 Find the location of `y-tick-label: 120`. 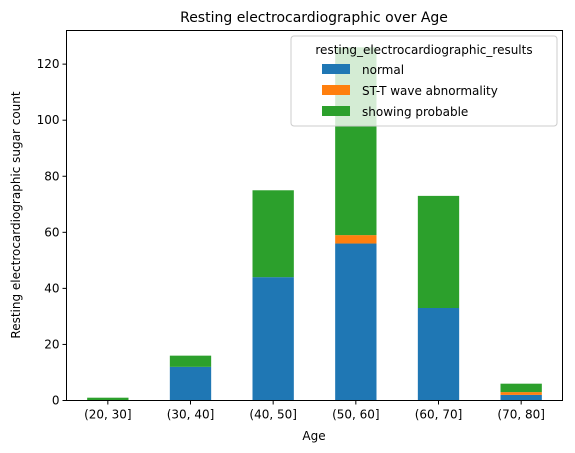

y-tick-label: 120 is located at coordinates (48, 64).